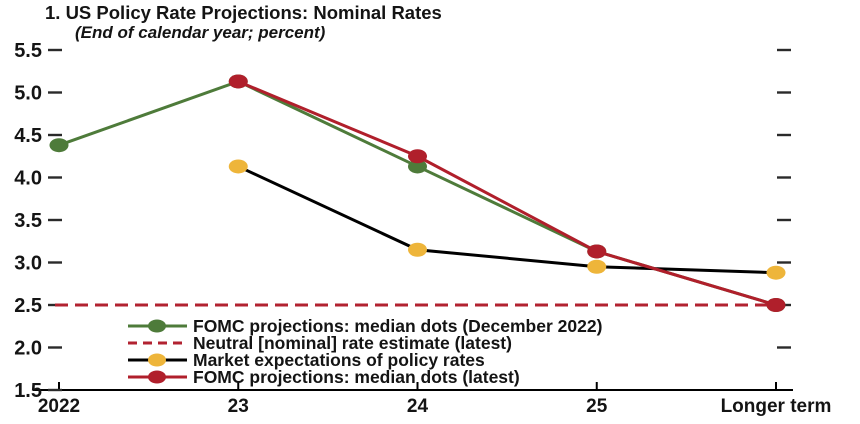 Image resolution: width=860 pixels, height=424 pixels. I want to click on y-axis-label: 5.0, so click(28, 94).